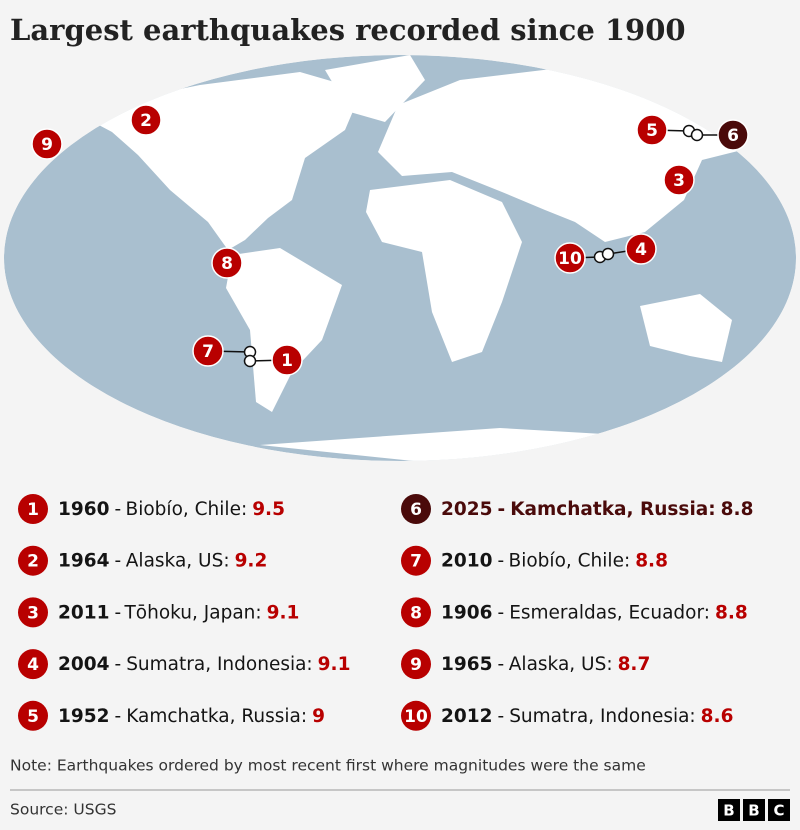 Image resolution: width=800 pixels, height=830 pixels. I want to click on list-entry: 1960- Biobío, Chile: 9.5, so click(171, 509).